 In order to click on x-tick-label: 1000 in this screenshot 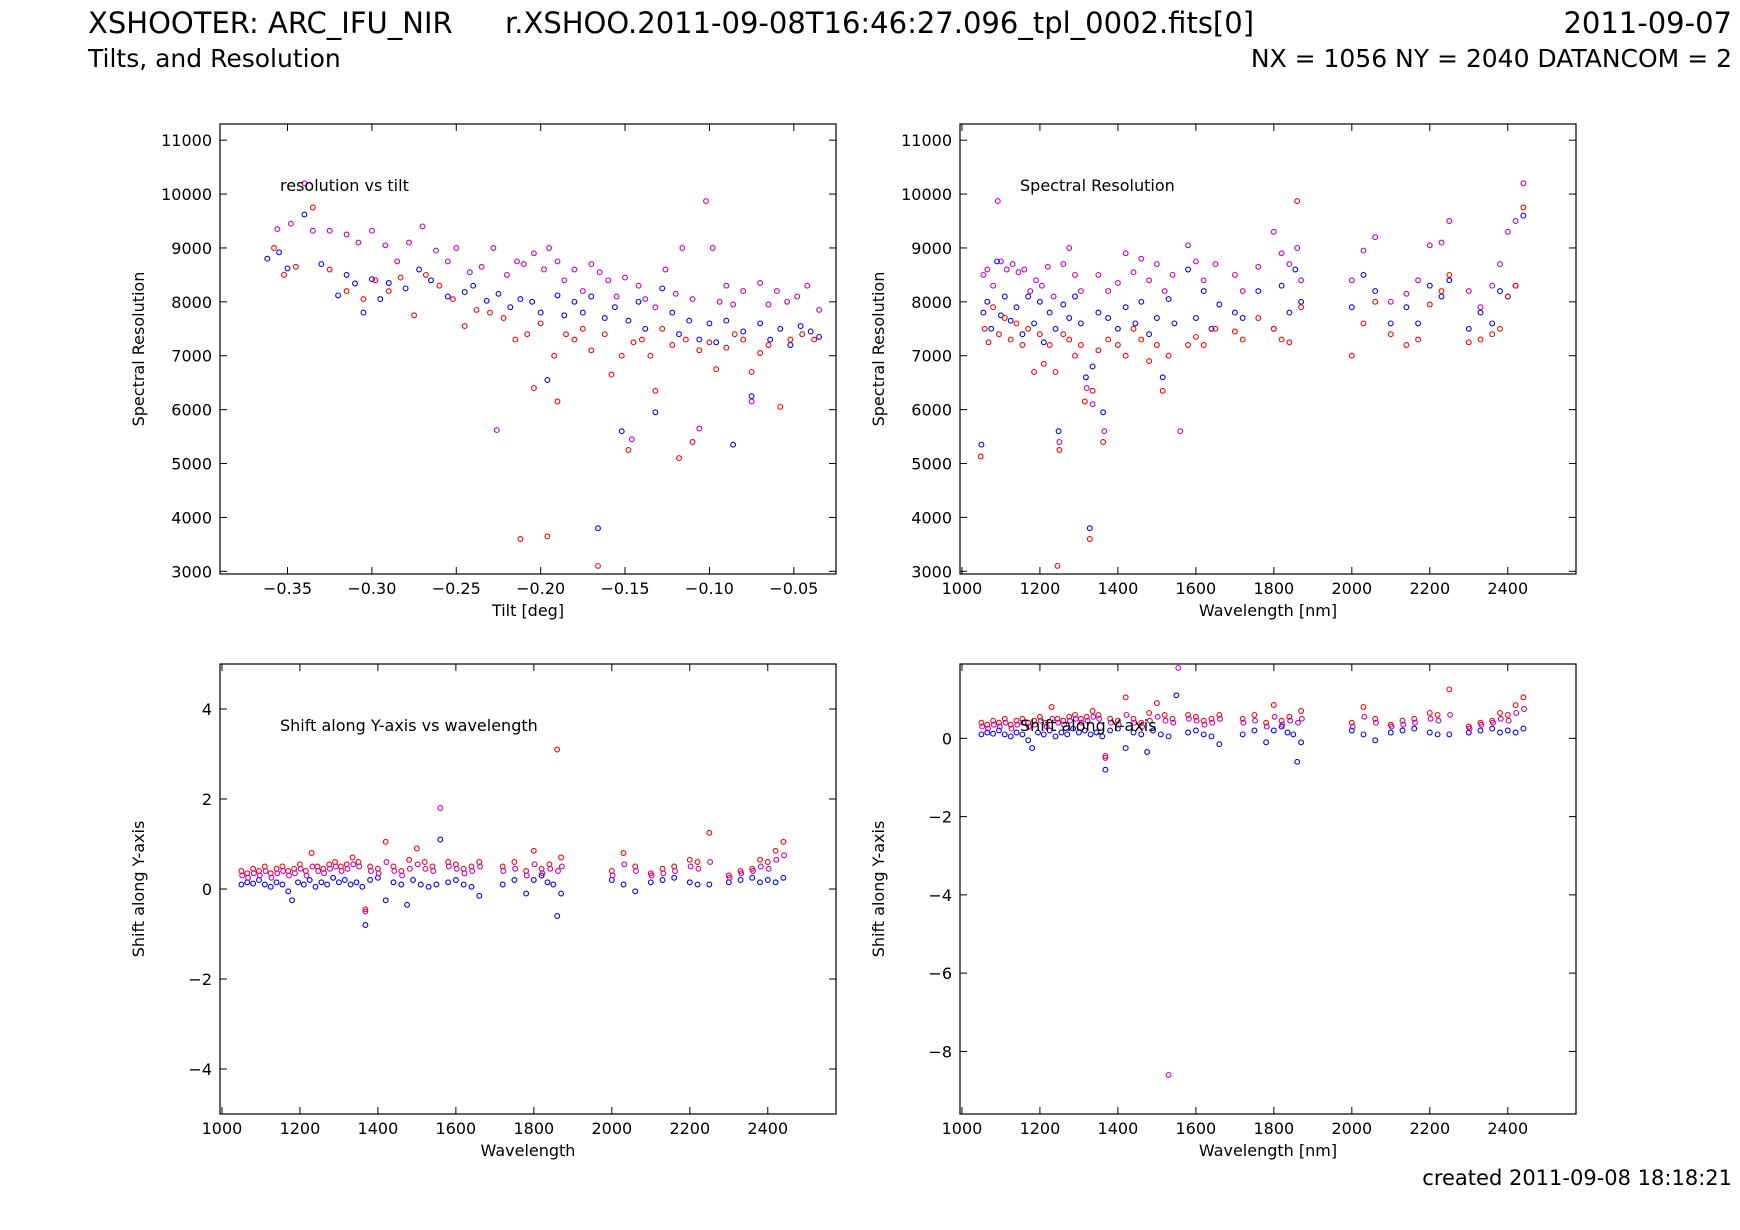, I will do `click(962, 1128)`.